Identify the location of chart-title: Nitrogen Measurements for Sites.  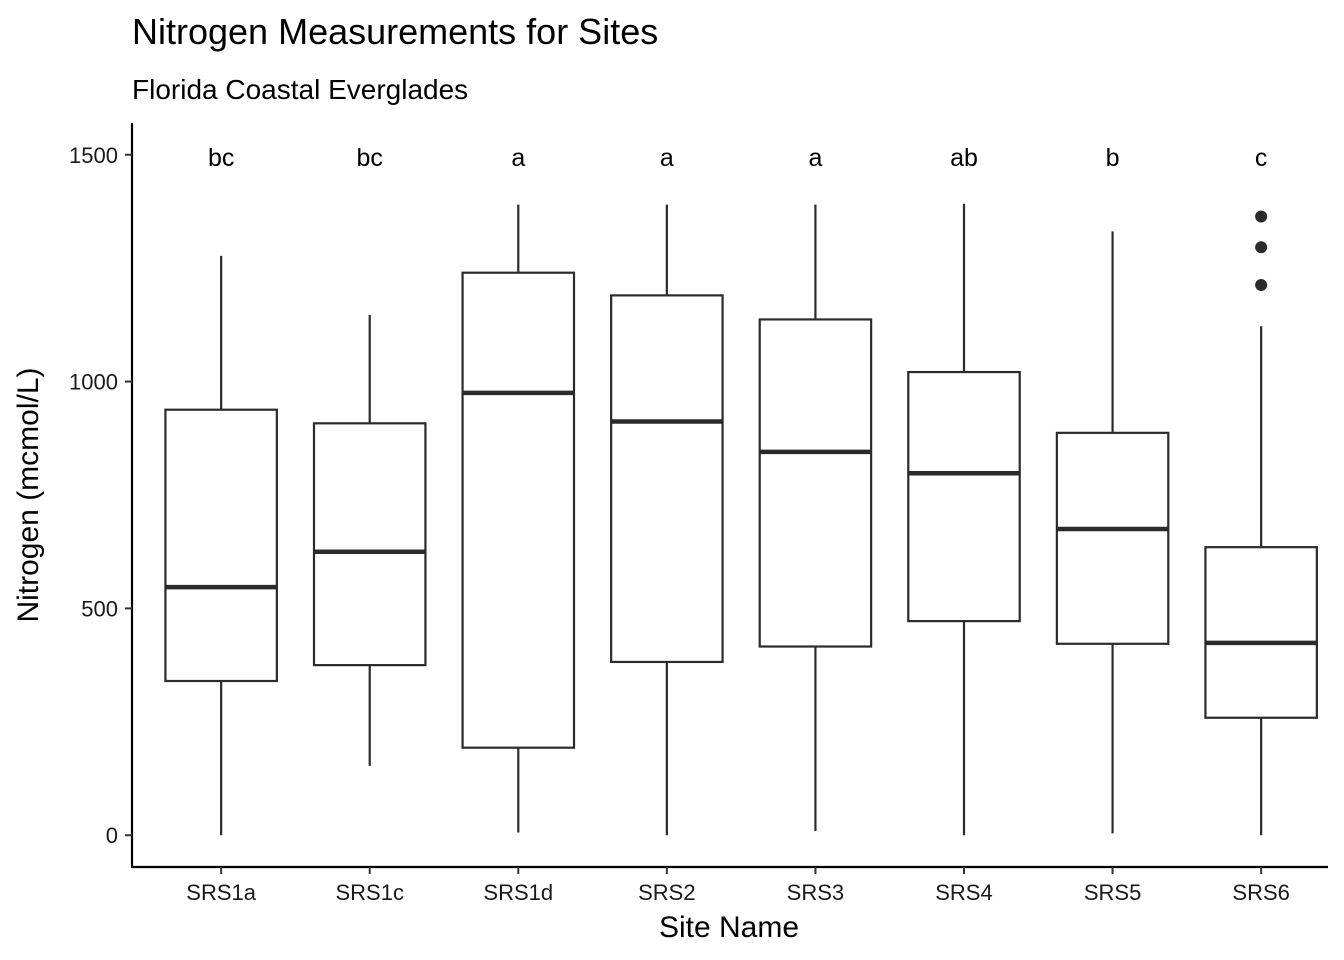
(395, 31).